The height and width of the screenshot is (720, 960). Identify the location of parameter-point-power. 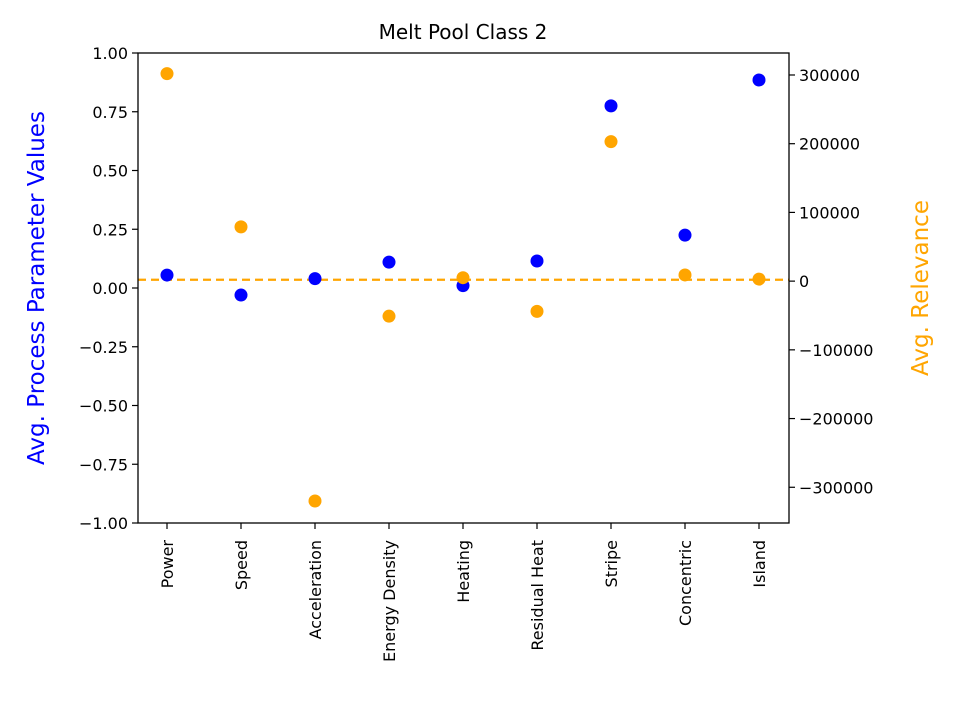
(167, 275).